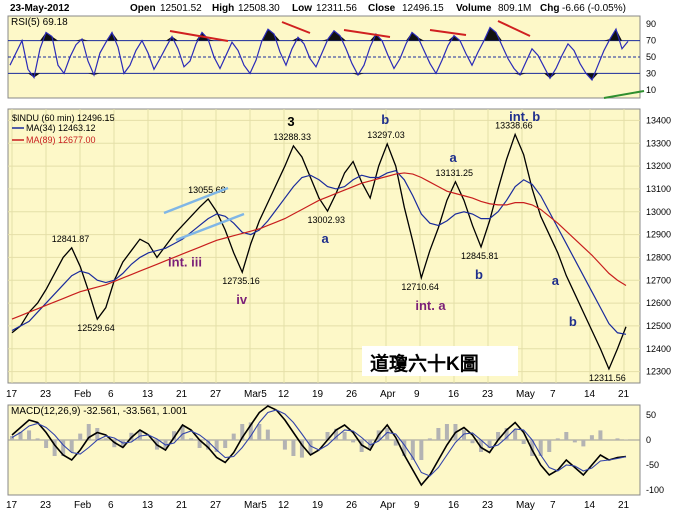 This screenshot has height=517, width=676. What do you see at coordinates (658, 349) in the screenshot?
I see `price-tick-label: 12400` at bounding box center [658, 349].